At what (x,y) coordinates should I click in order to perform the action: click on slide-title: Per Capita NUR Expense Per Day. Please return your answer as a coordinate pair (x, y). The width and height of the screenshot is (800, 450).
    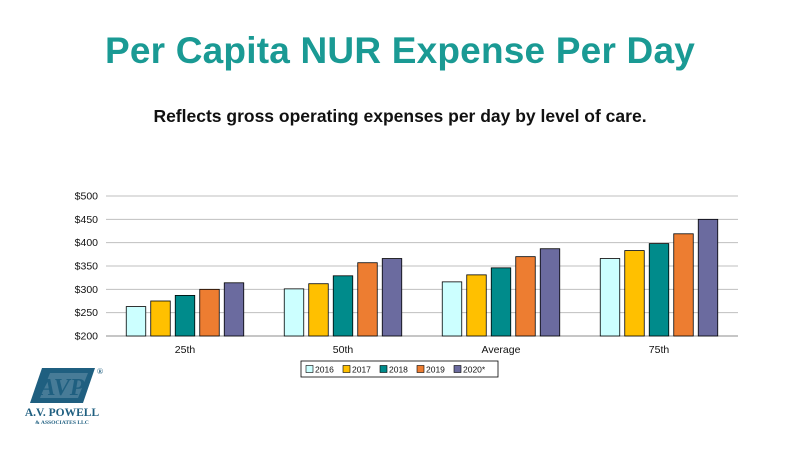
    Looking at the image, I should click on (399, 50).